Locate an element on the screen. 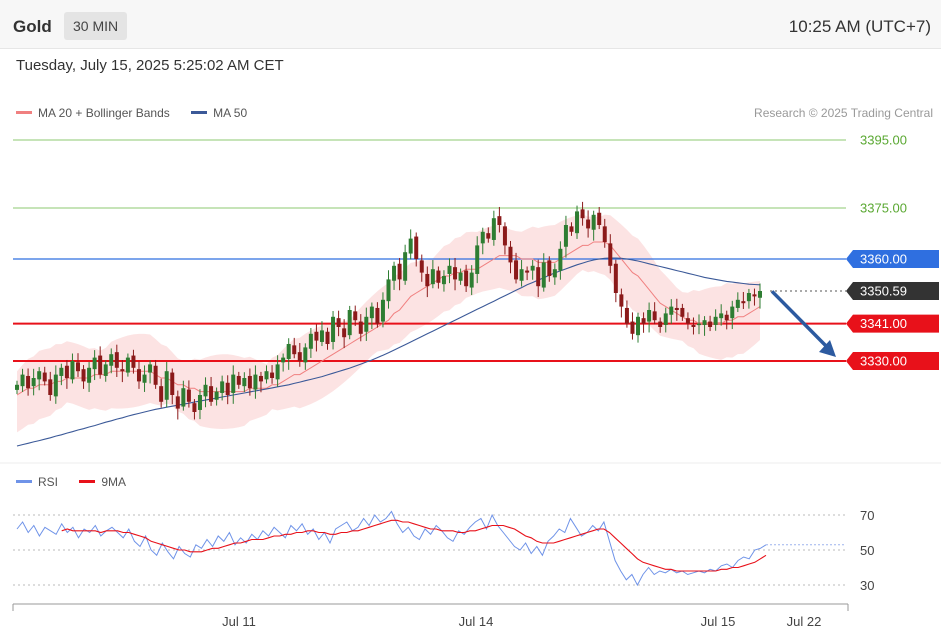  rsi-line is located at coordinates (391, 548).